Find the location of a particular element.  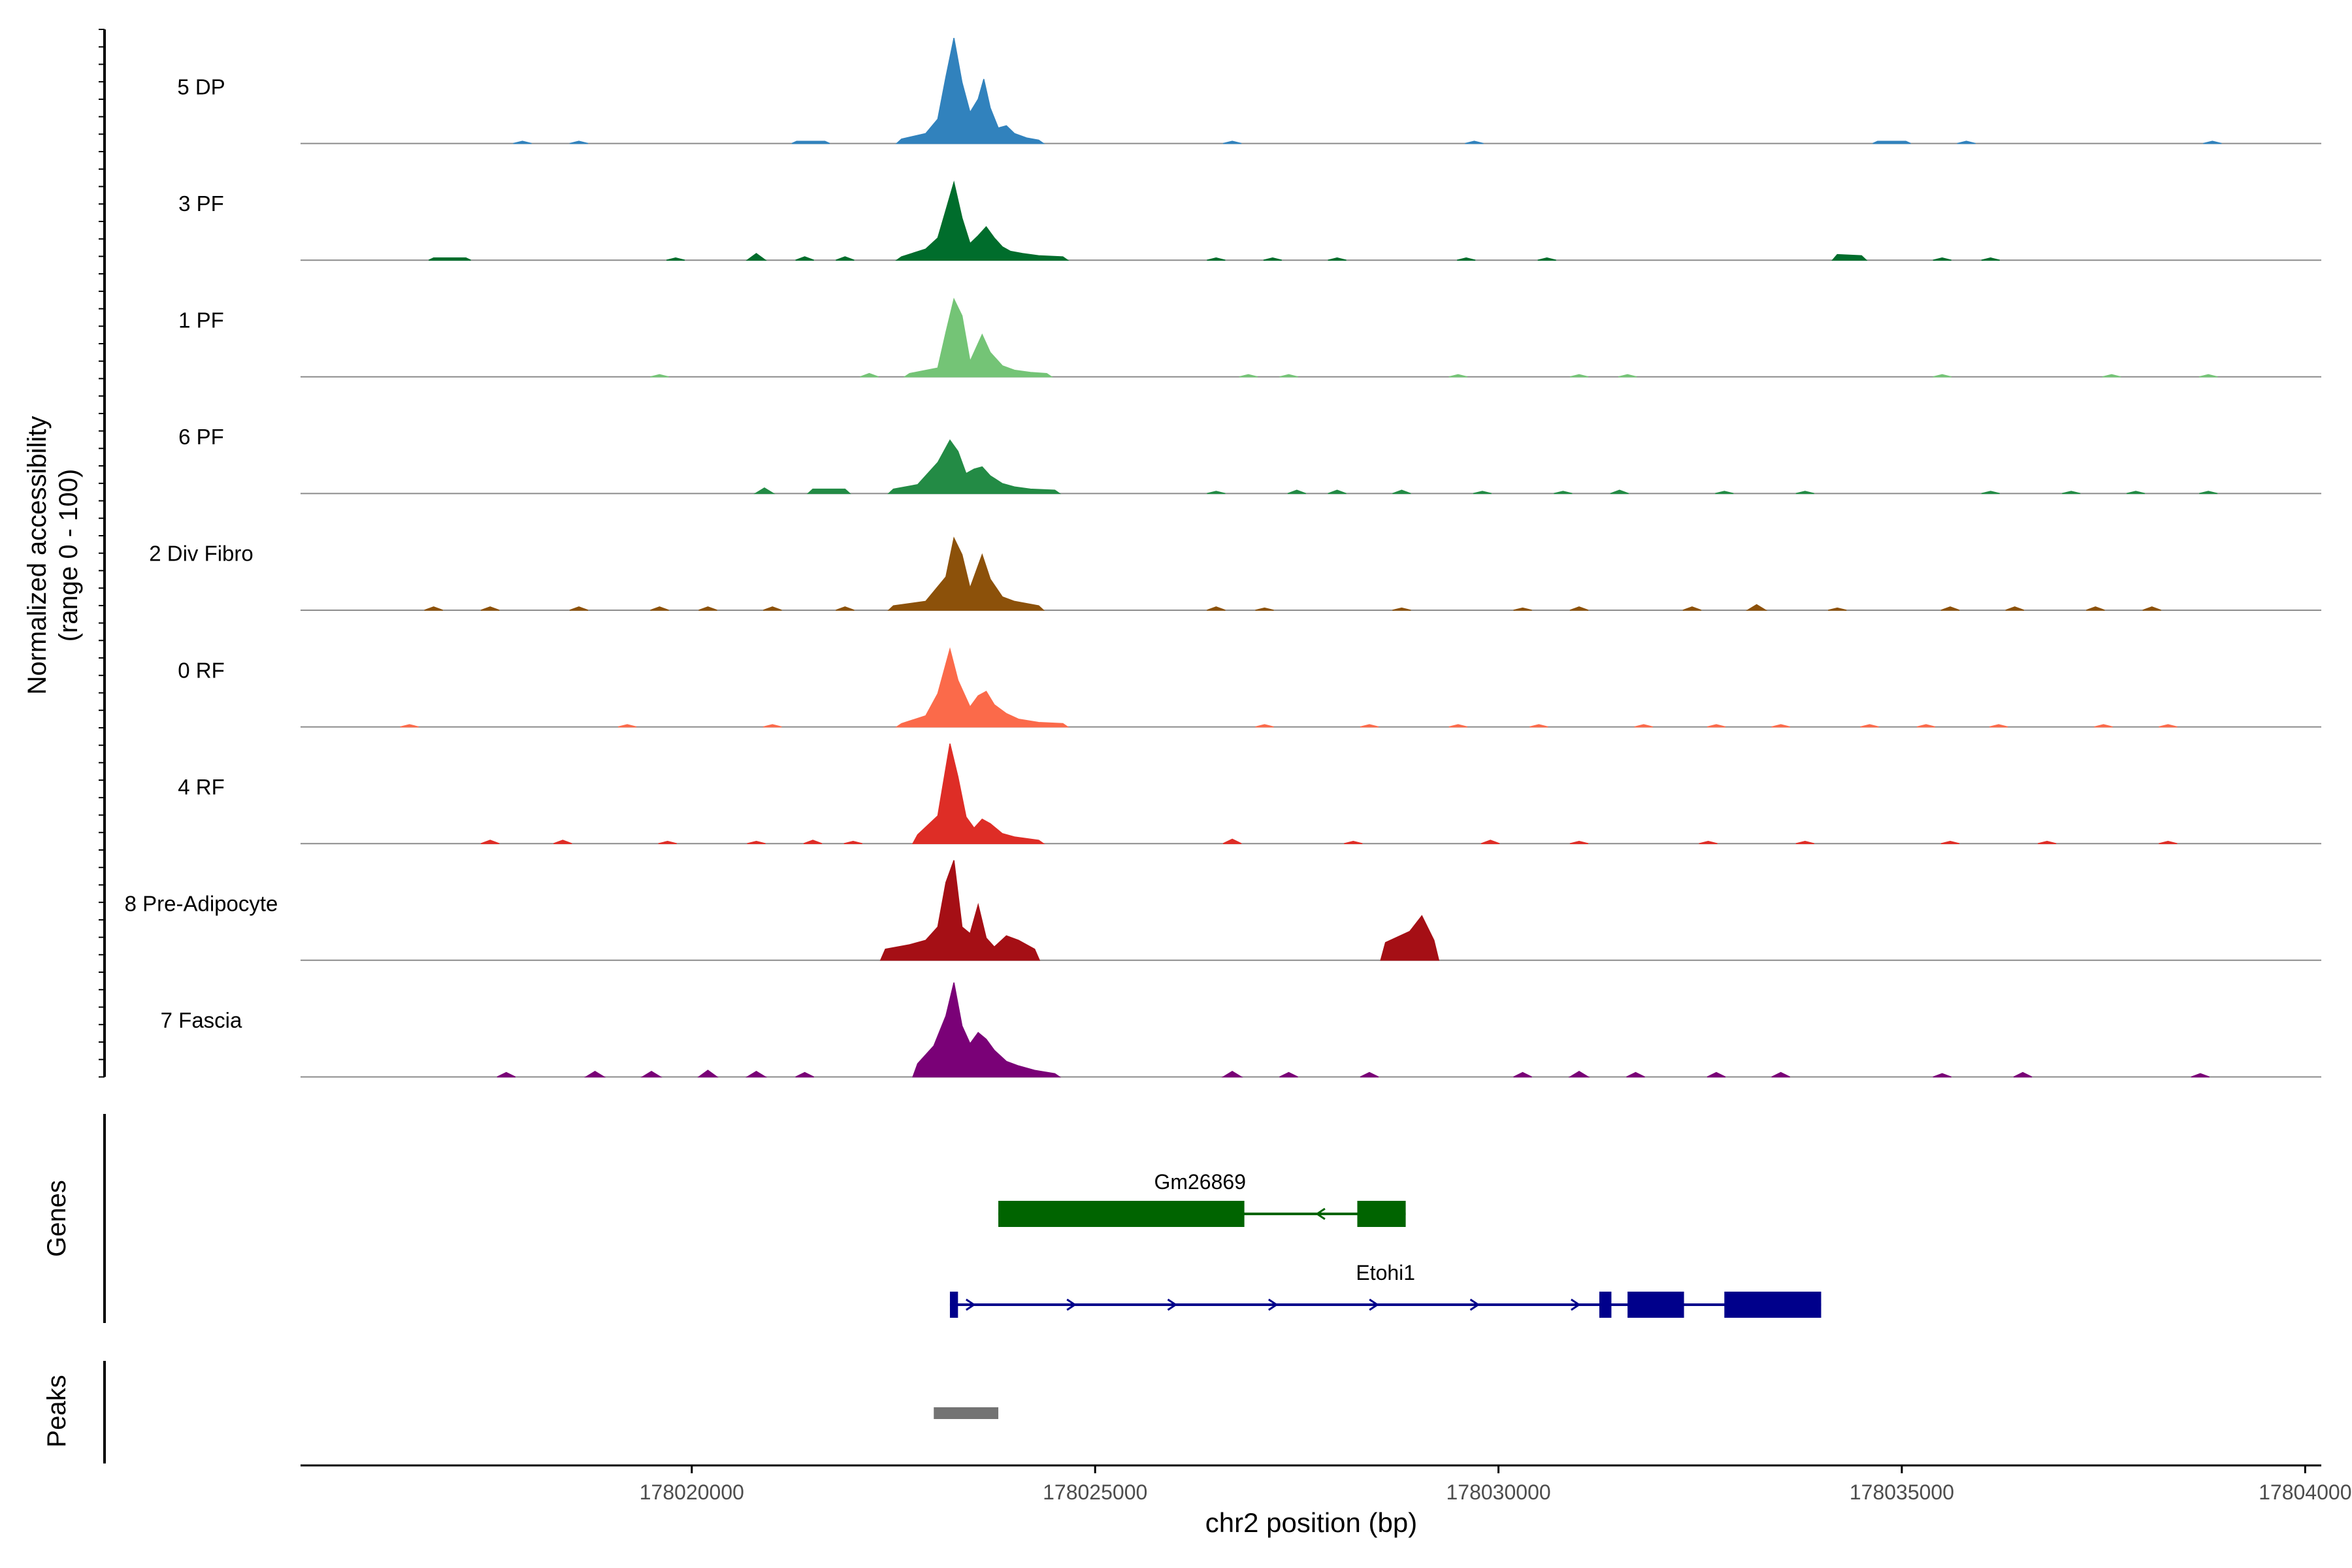

gene-name-label: Gm26869 is located at coordinates (1200, 1182).